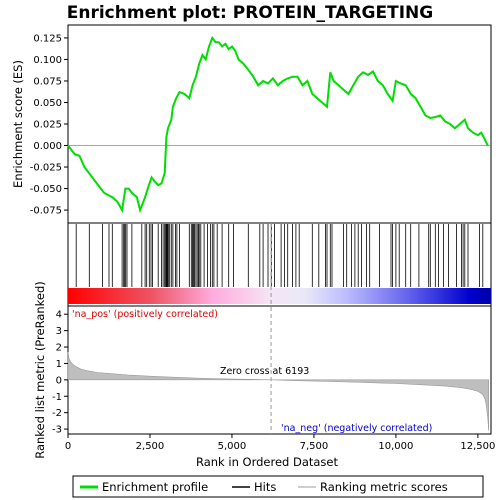 This screenshot has width=500, height=500. Describe the element at coordinates (46, 189) in the screenshot. I see `es-y-tick-label: -0.050` at that location.